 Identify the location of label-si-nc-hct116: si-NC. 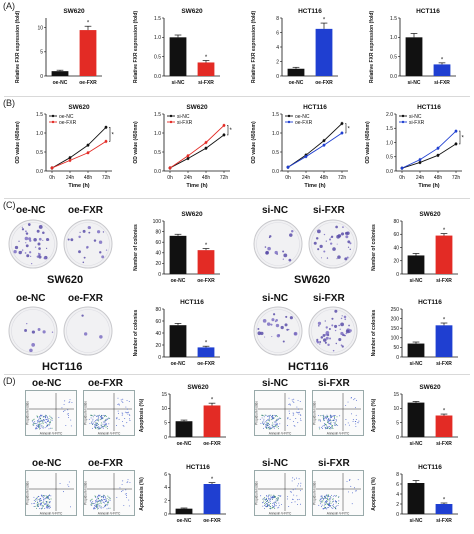
(275, 298).